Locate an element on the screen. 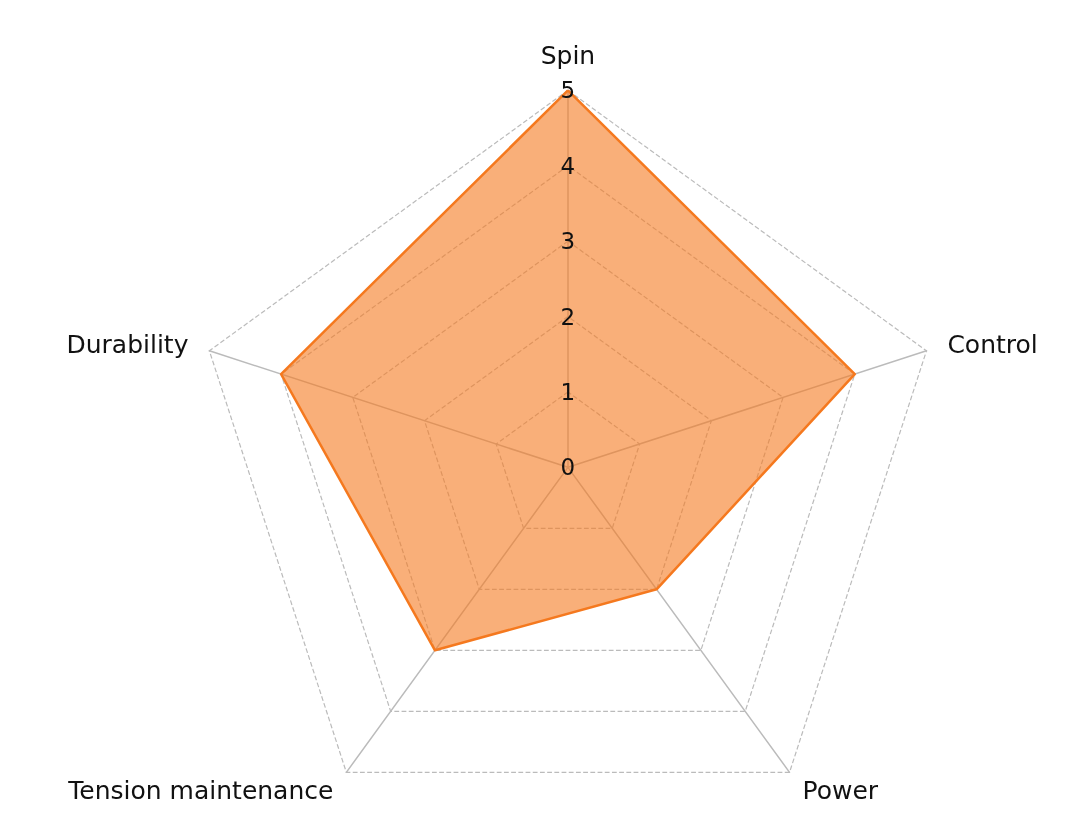  y-tick-label: 3 is located at coordinates (568, 241).